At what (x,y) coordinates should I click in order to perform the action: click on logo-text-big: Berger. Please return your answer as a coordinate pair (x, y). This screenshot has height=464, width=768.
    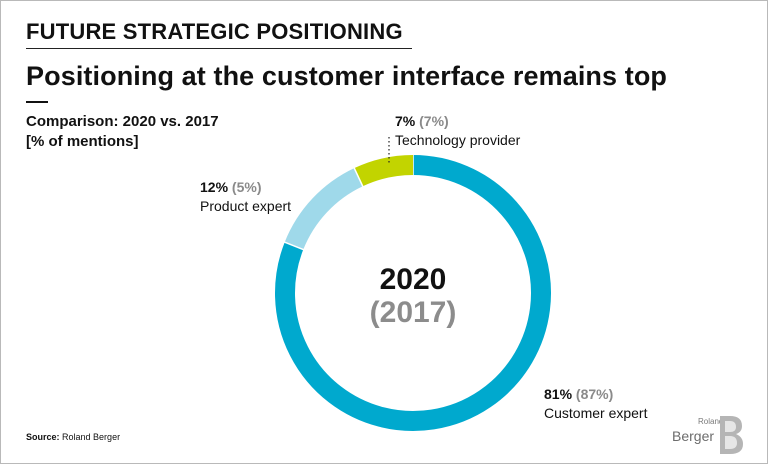
    Looking at the image, I should click on (693, 436).